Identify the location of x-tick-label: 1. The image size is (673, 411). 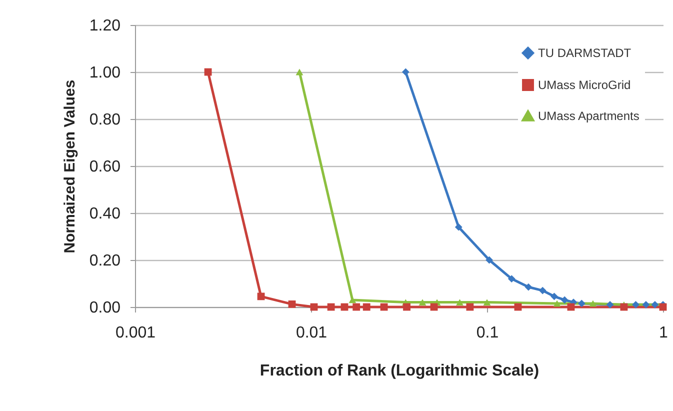
(663, 333).